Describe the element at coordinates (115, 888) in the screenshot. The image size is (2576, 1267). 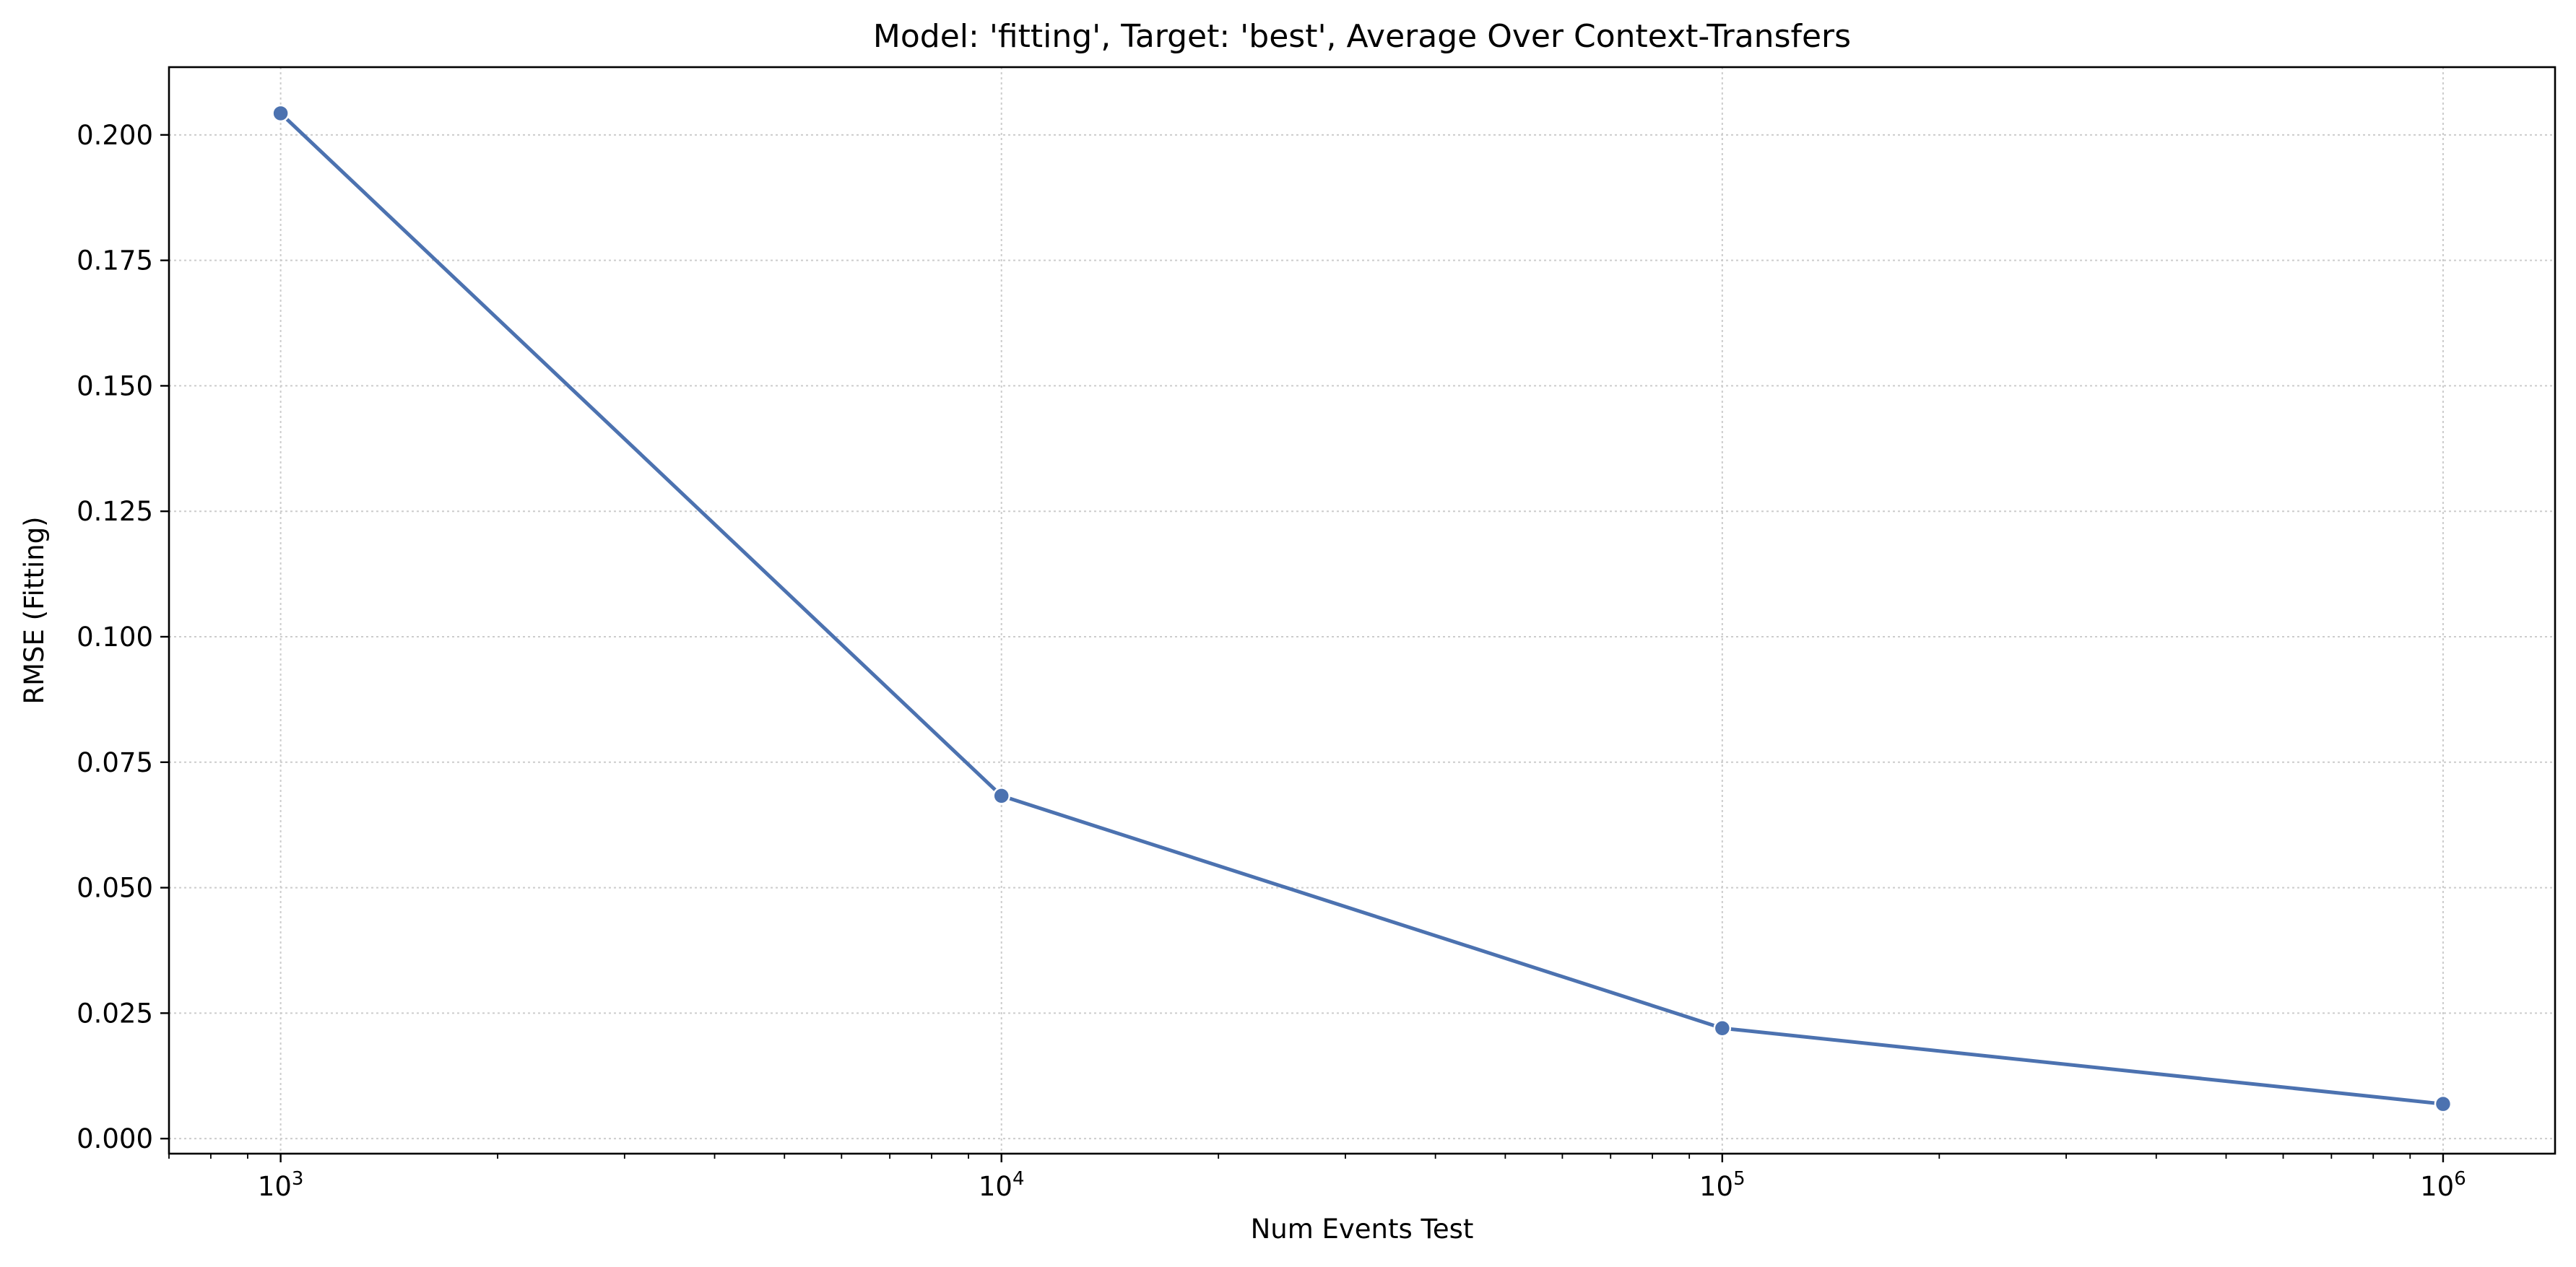
I see `y-tick-label: 0.050` at that location.